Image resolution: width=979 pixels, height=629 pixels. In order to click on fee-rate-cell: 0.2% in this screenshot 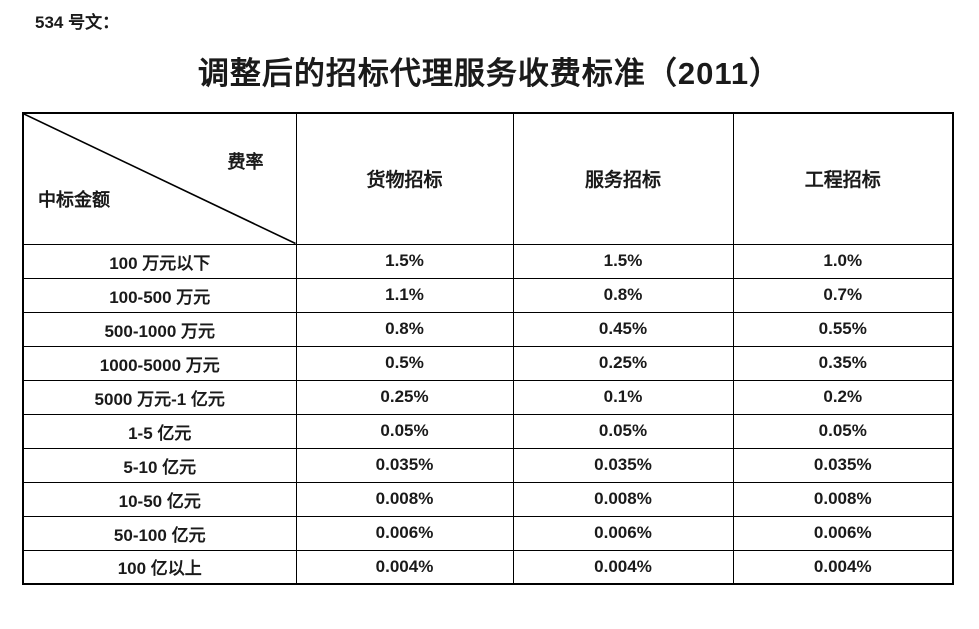, I will do `click(843, 397)`.